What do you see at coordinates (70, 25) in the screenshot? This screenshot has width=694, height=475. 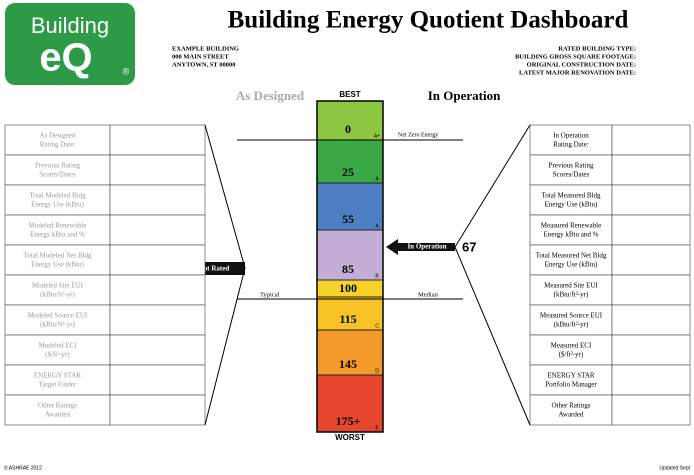 I see `logo-text: Building` at bounding box center [70, 25].